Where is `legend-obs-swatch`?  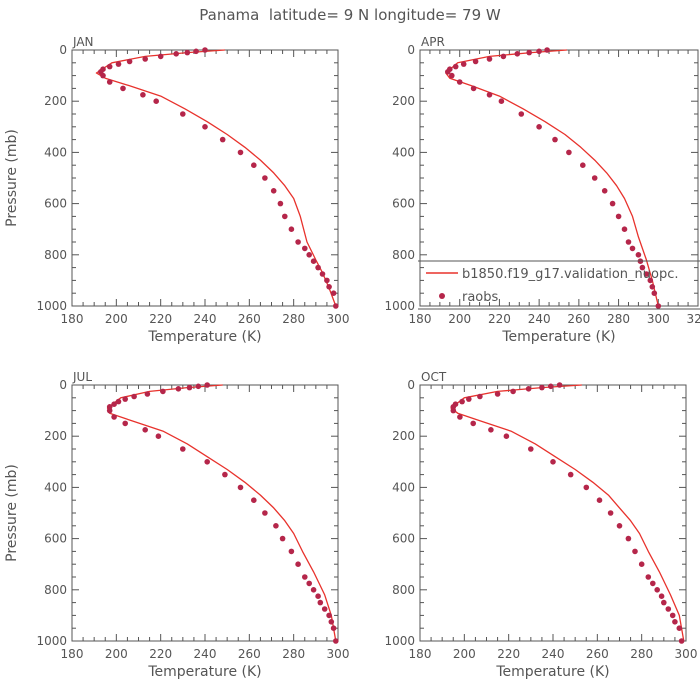 legend-obs-swatch is located at coordinates (442, 296).